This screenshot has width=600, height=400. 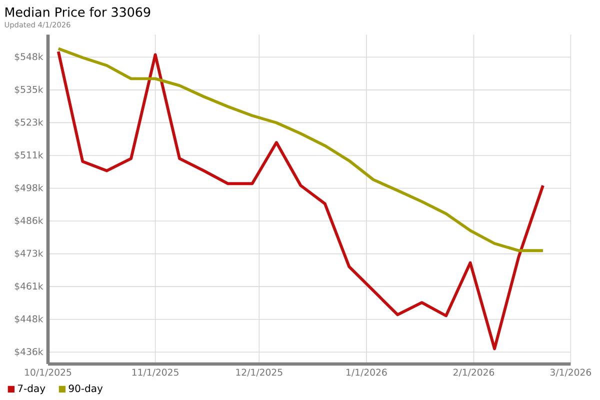 I want to click on y-tick-label: $486k, so click(x=29, y=221).